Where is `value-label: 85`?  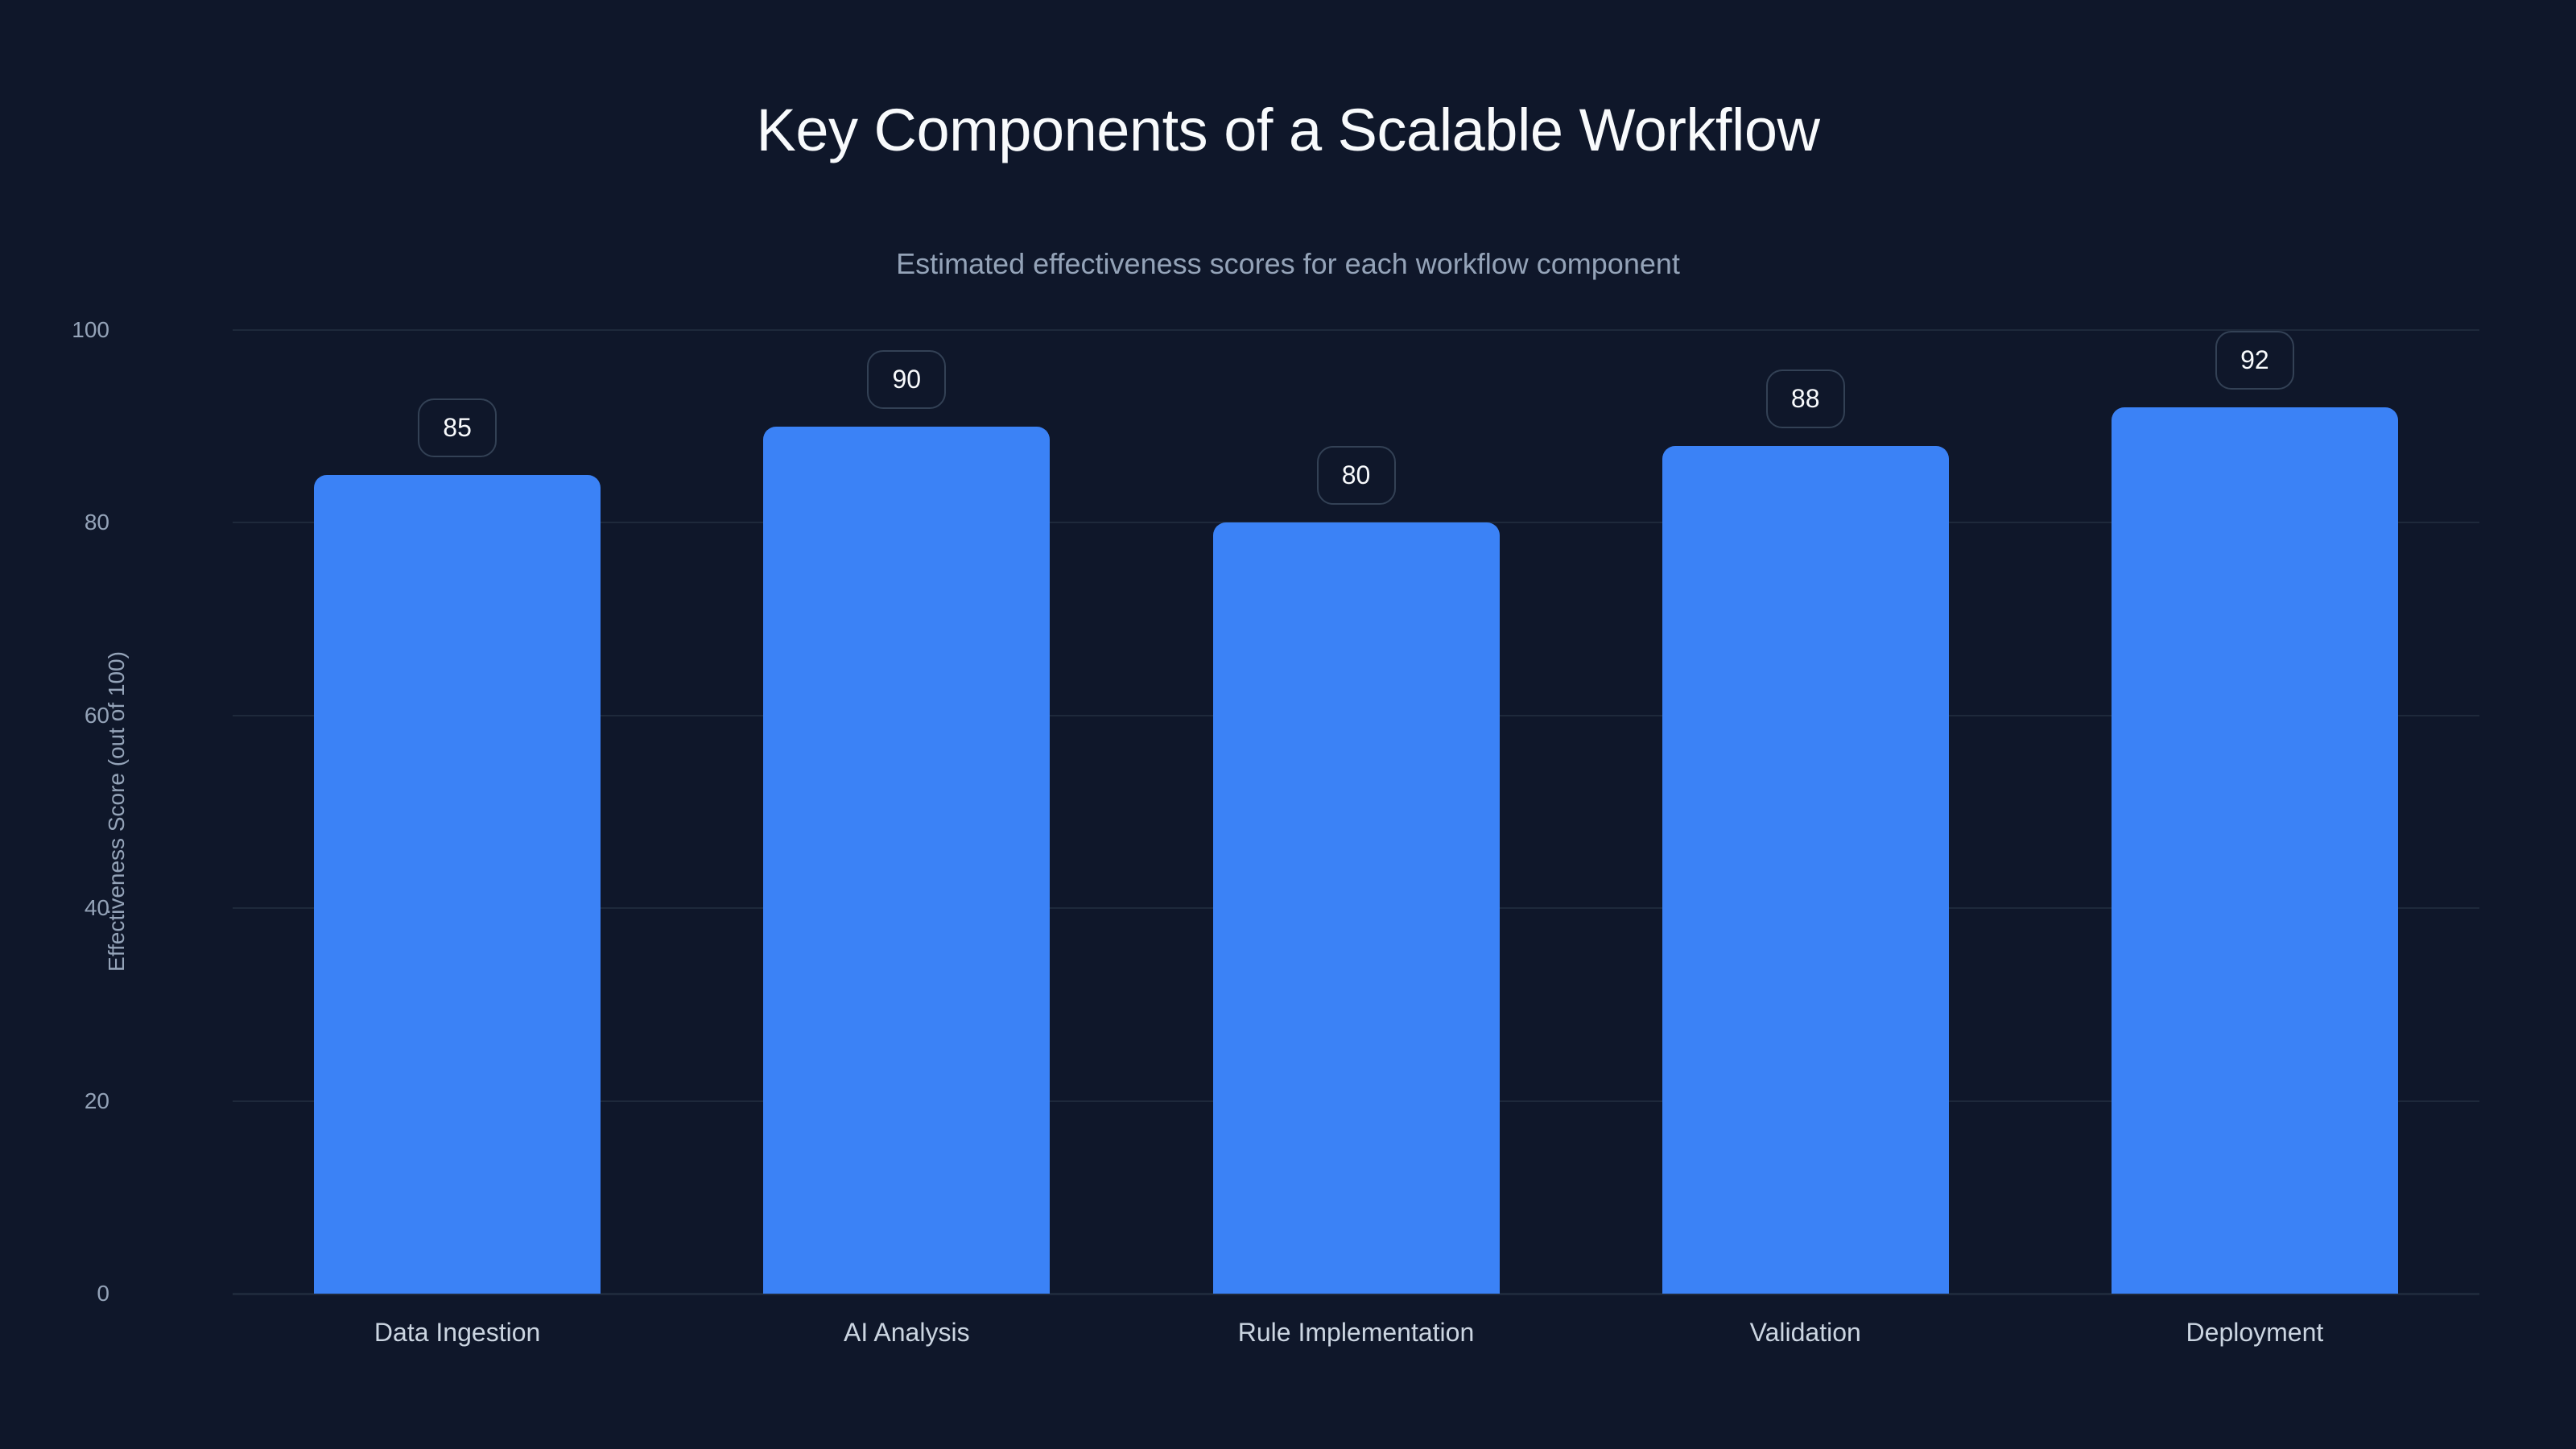 value-label: 85 is located at coordinates (457, 427).